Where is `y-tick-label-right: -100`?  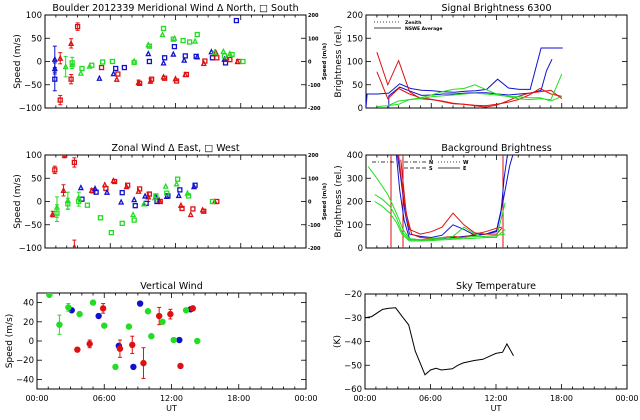
y-tick-label-right: -100 is located at coordinates (314, 226).